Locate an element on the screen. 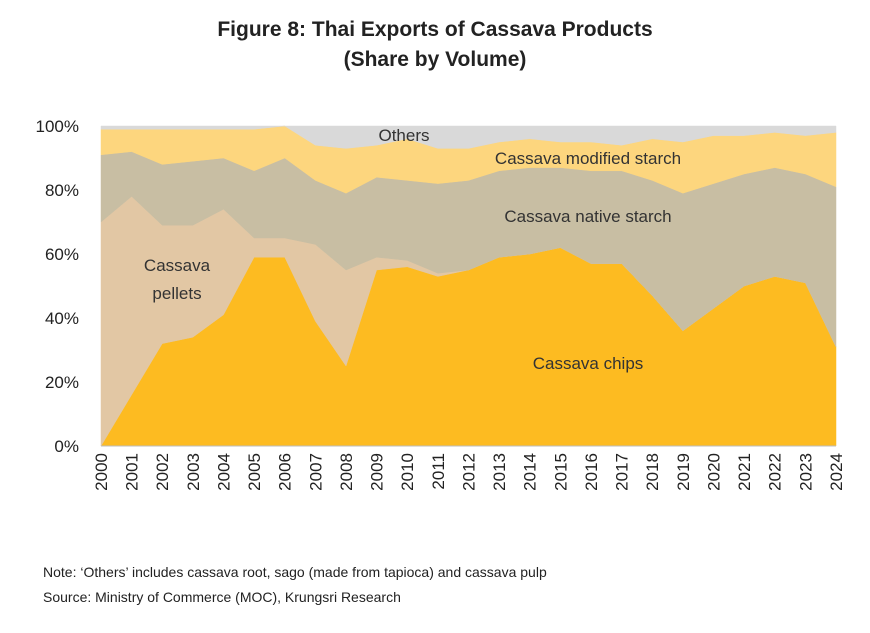 This screenshot has width=870, height=633. x-tick-label: 2020 is located at coordinates (713, 472).